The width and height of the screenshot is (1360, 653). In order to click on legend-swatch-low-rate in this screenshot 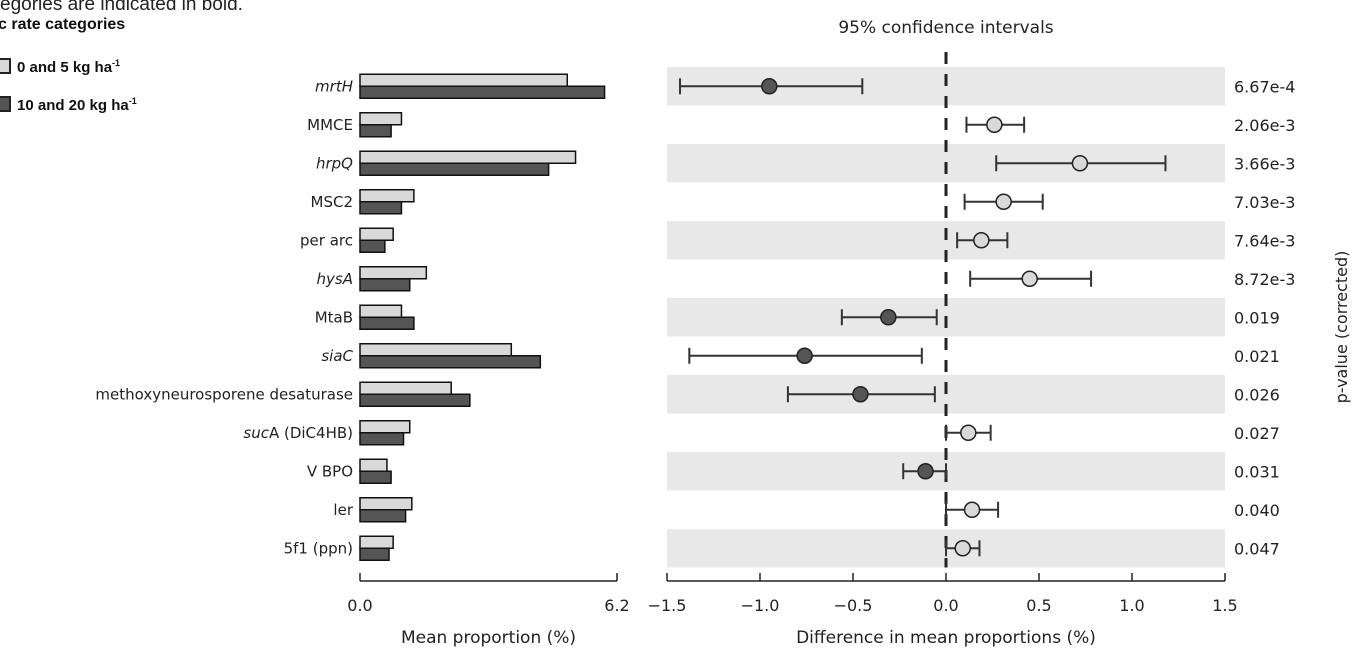, I will do `click(5, 66)`.